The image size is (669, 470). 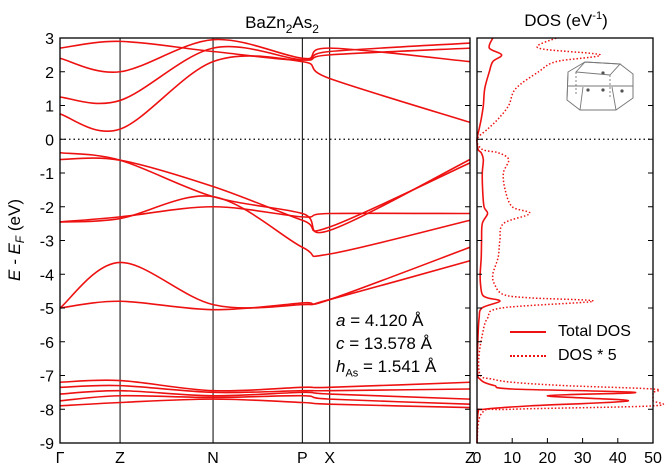 What do you see at coordinates (470, 458) in the screenshot?
I see `kpoint-label-5: Z` at bounding box center [470, 458].